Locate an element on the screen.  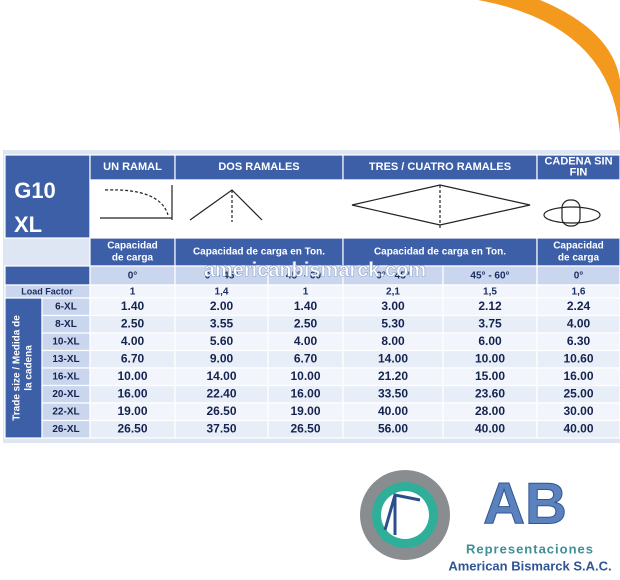
capacity-value: 3.55 is located at coordinates (222, 323).